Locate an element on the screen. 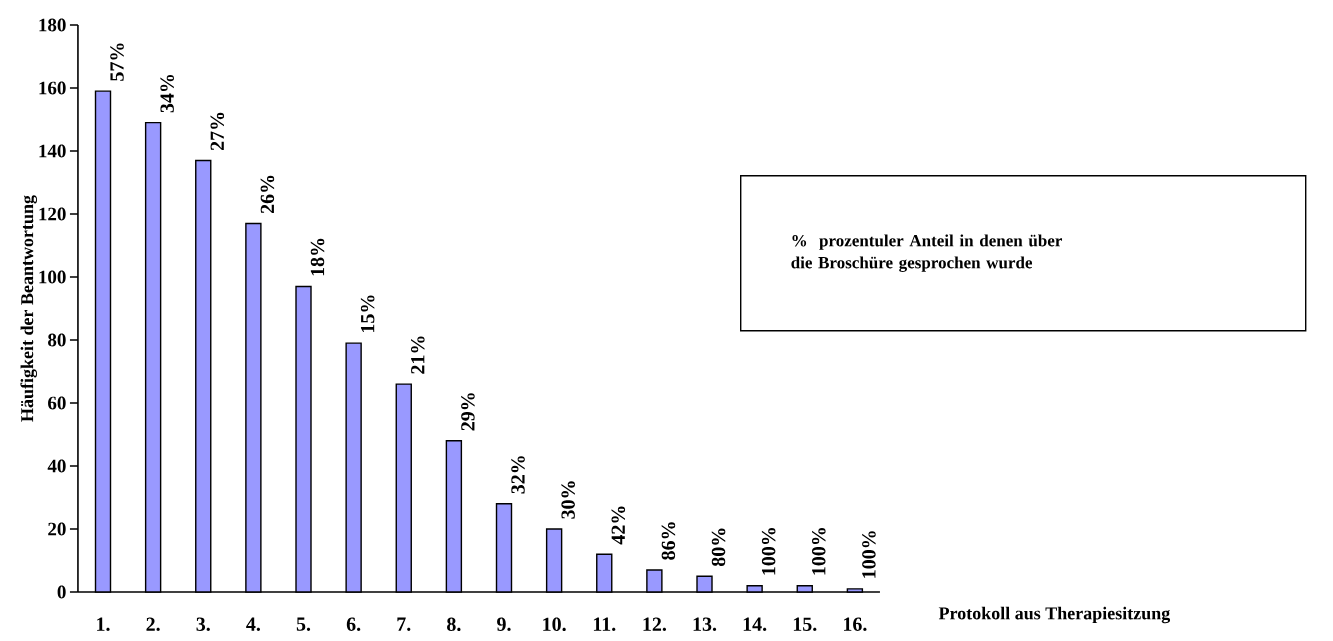  x-tick-label: 7. is located at coordinates (404, 624).